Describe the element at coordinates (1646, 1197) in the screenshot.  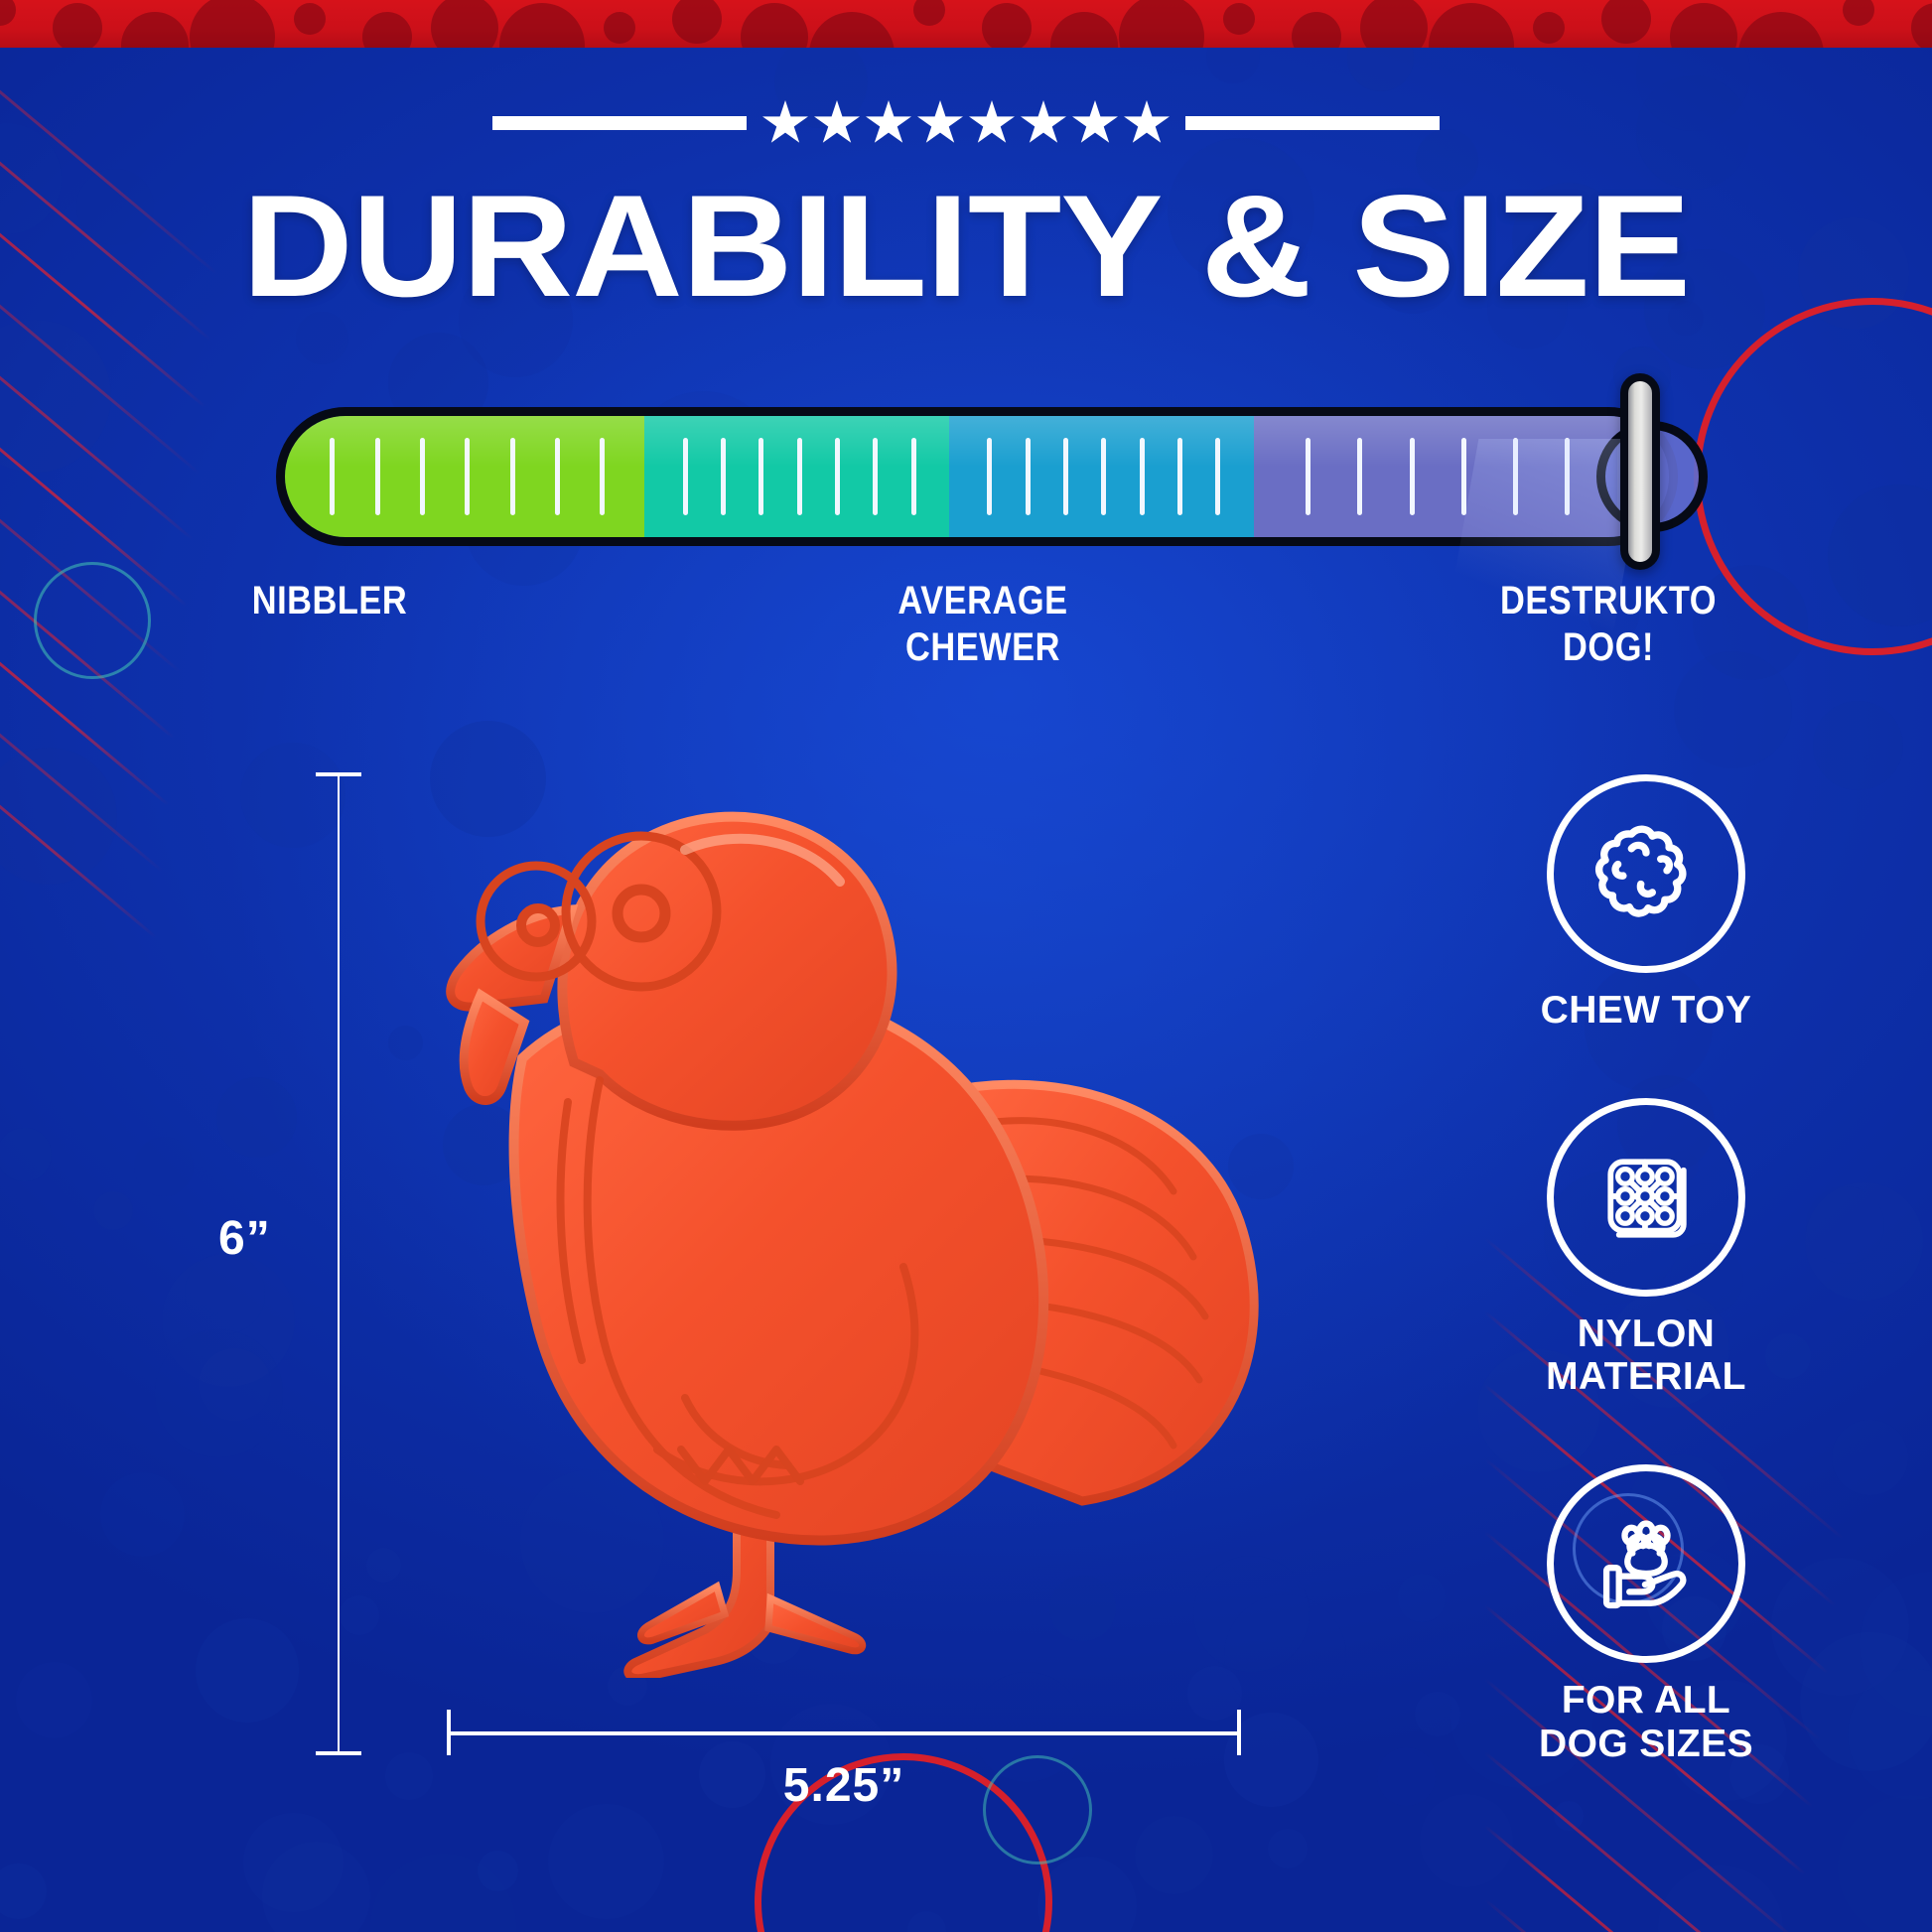
I see `molecule-grid-icon` at that location.